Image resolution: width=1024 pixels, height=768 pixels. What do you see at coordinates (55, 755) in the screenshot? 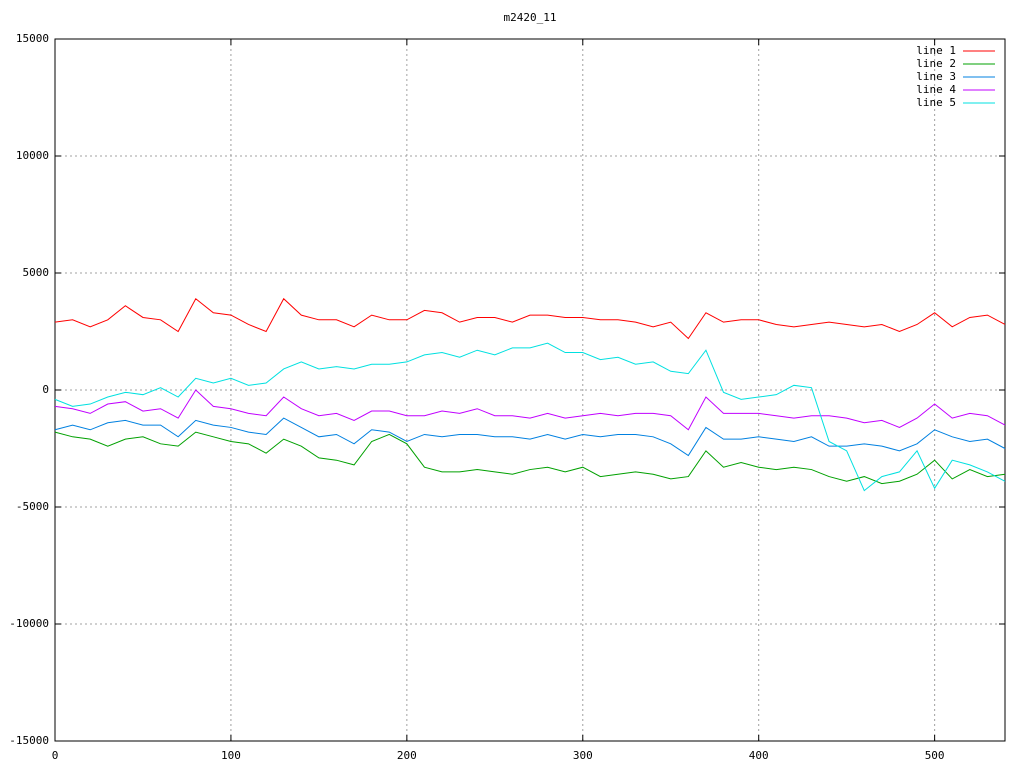
I see `x-tick-label: 0` at bounding box center [55, 755].